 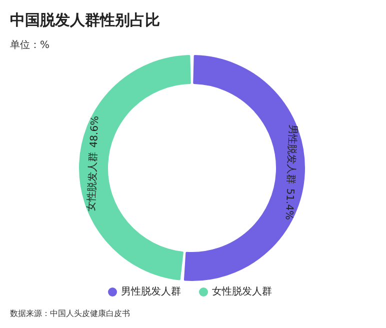 I want to click on source-note: 数据来源：中国人头皮健康白皮书, so click(x=70, y=313).